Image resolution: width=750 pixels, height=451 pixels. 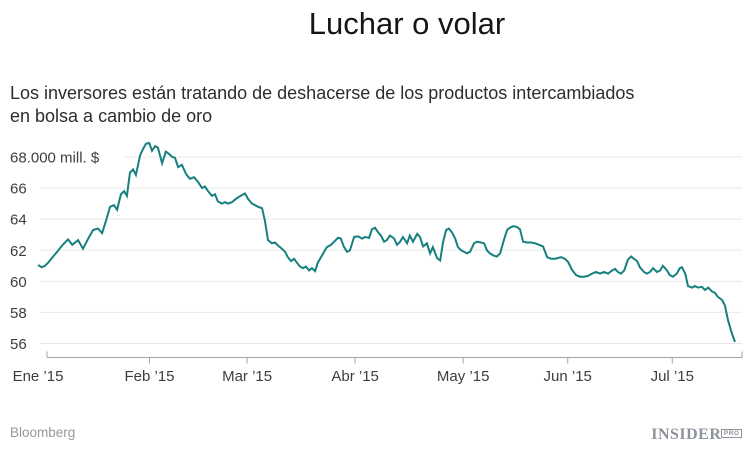 I want to click on insider-pro-logo: INSIDER PRO, so click(x=696, y=435).